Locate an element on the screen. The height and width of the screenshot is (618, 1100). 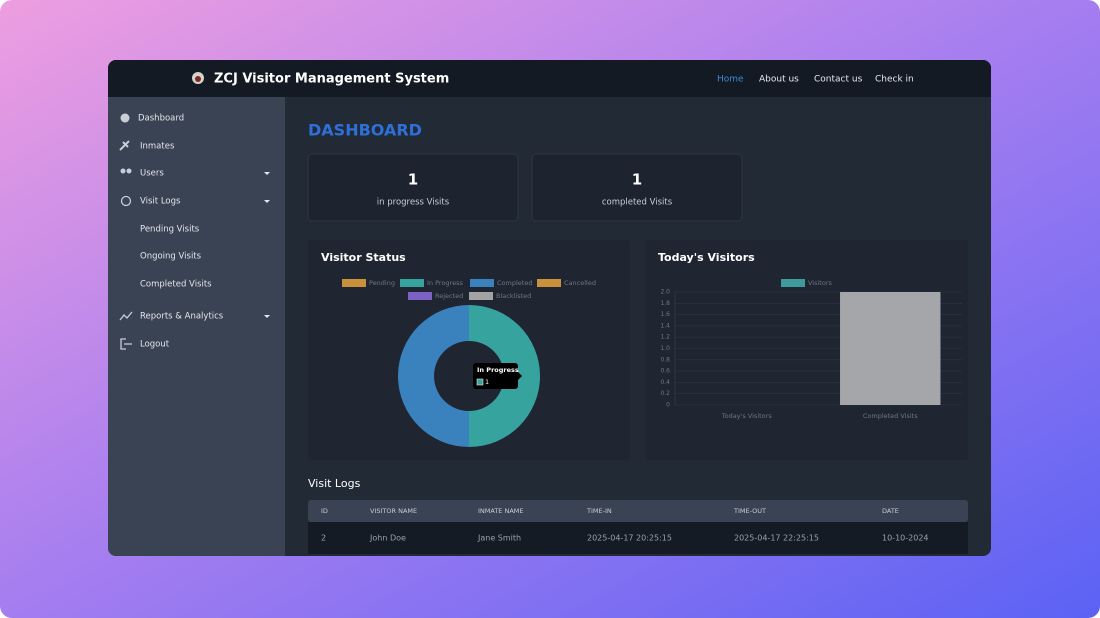
sidebar-item: Visit Logs is located at coordinates (160, 202).